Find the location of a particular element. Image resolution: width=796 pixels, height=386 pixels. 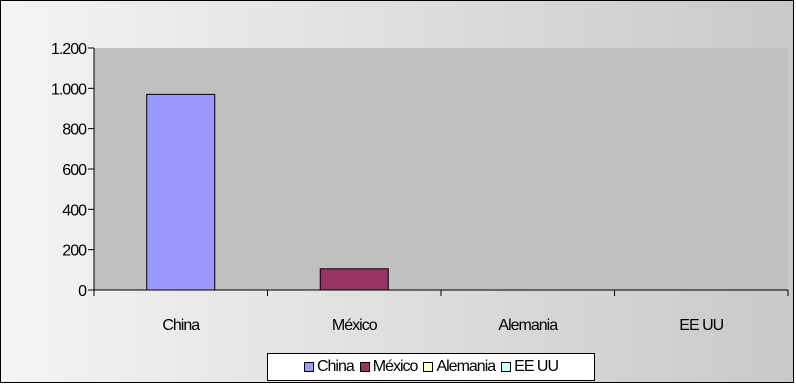

legend-item: Alemania is located at coordinates (459, 367).